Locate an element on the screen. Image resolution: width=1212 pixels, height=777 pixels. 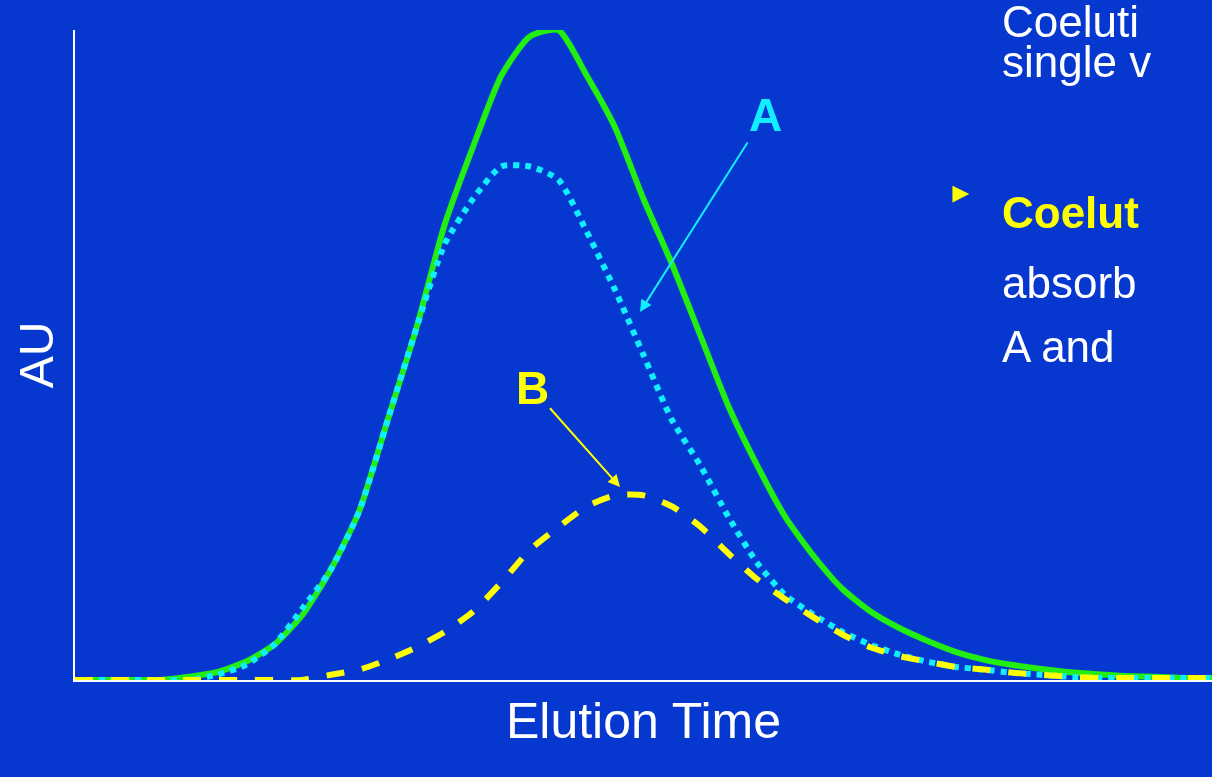
annotation: A is located at coordinates (766, 115).